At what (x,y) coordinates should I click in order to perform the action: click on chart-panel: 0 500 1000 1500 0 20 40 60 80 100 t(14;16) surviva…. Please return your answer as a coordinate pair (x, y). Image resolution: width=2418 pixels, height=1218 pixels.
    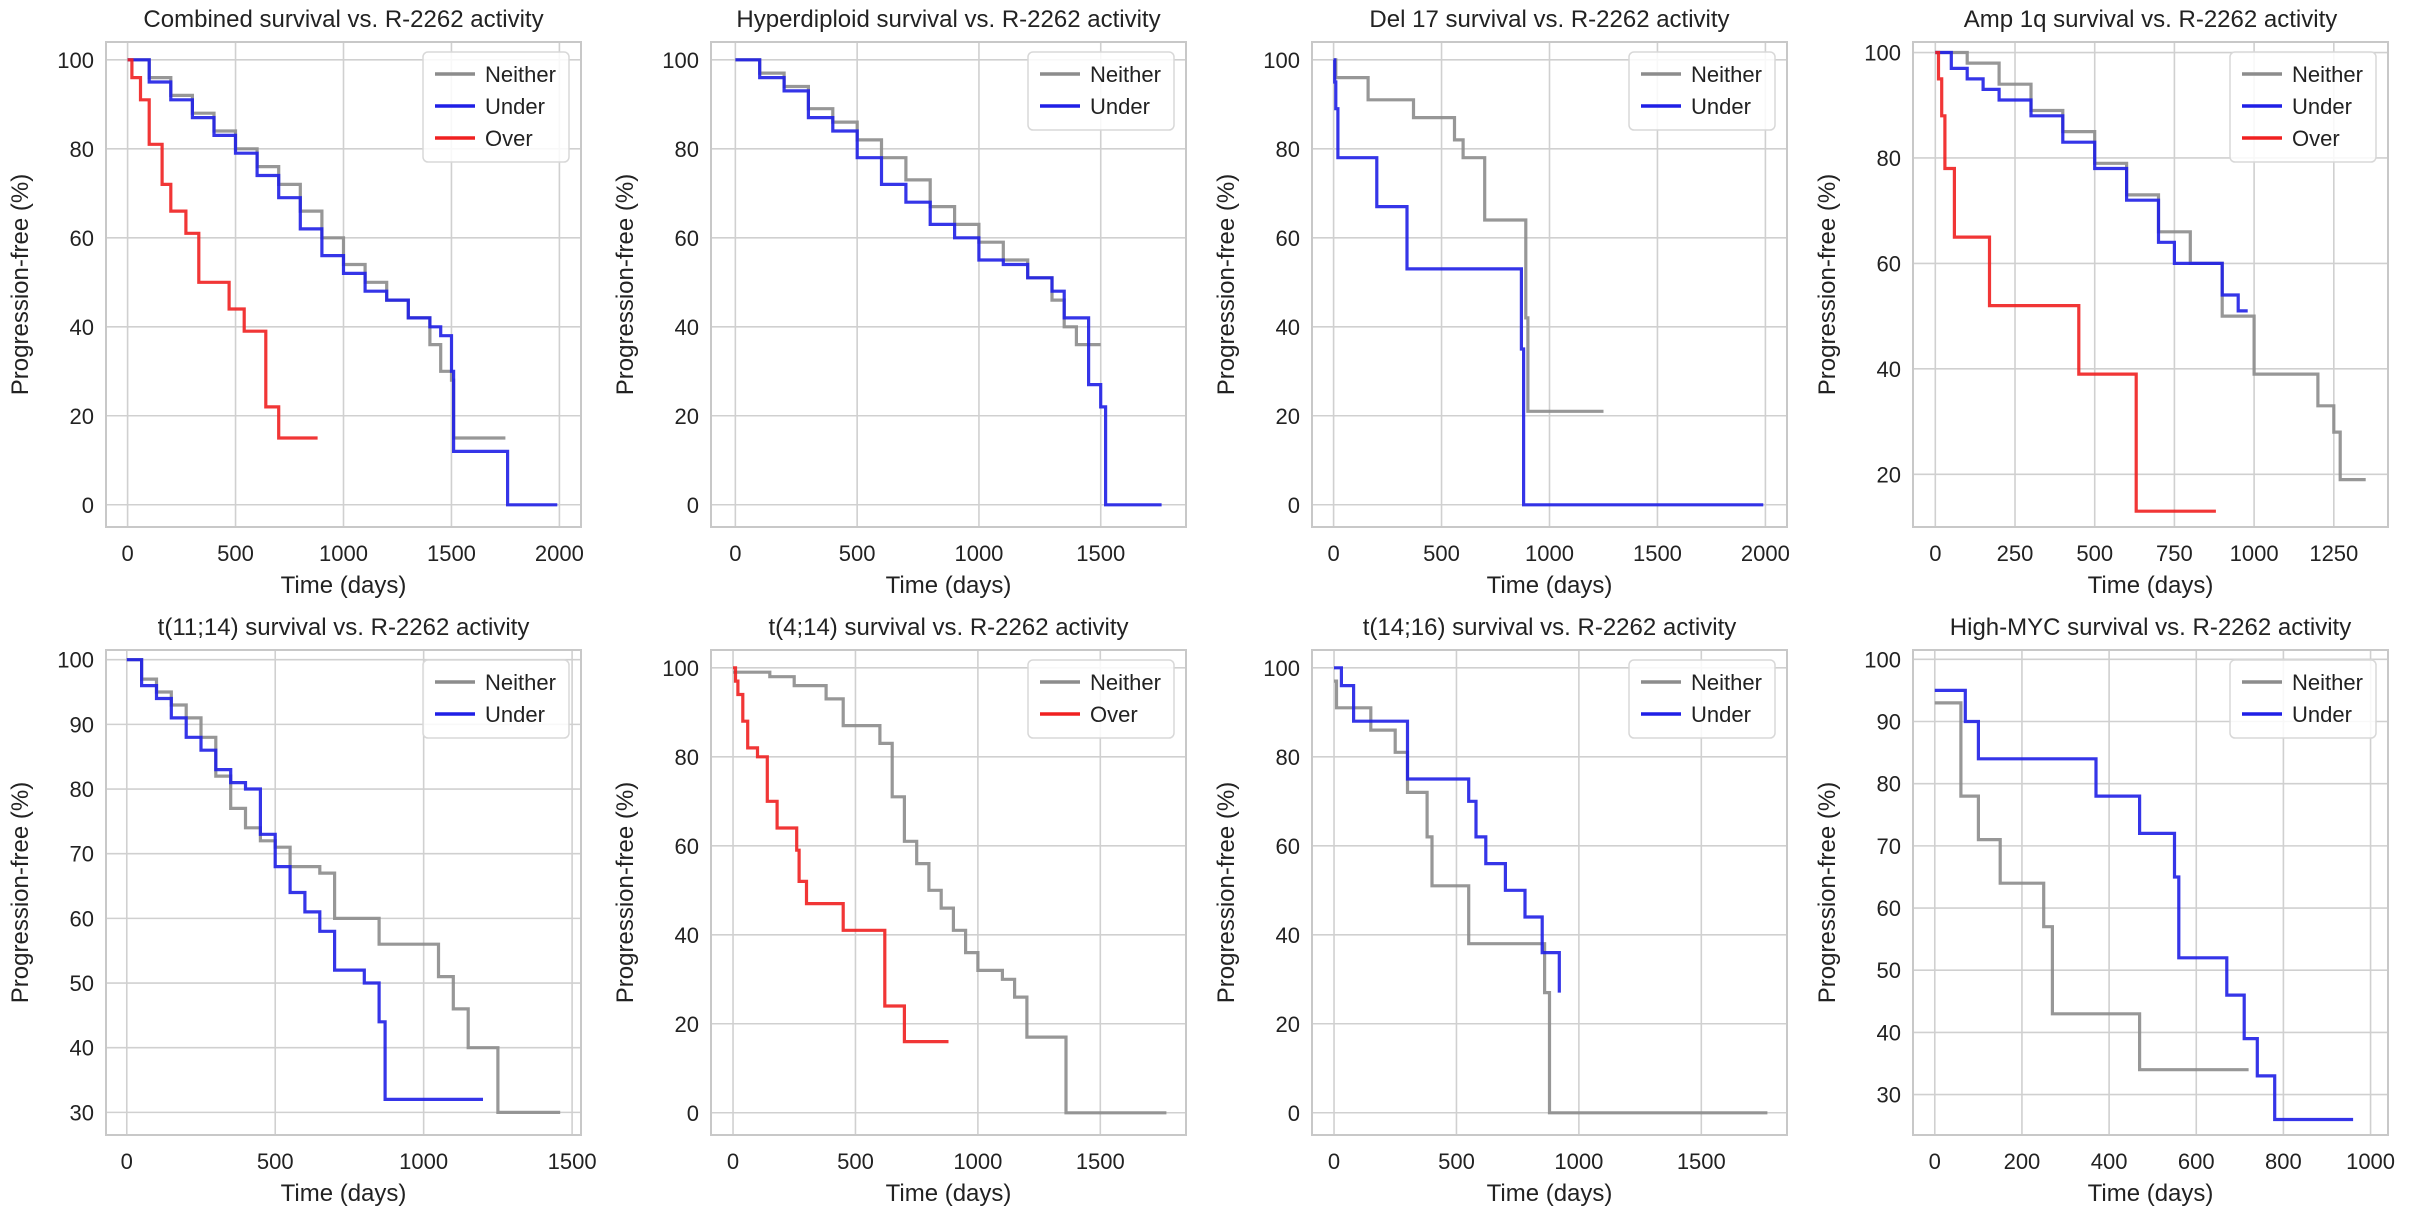
    Looking at the image, I should click on (1500, 910).